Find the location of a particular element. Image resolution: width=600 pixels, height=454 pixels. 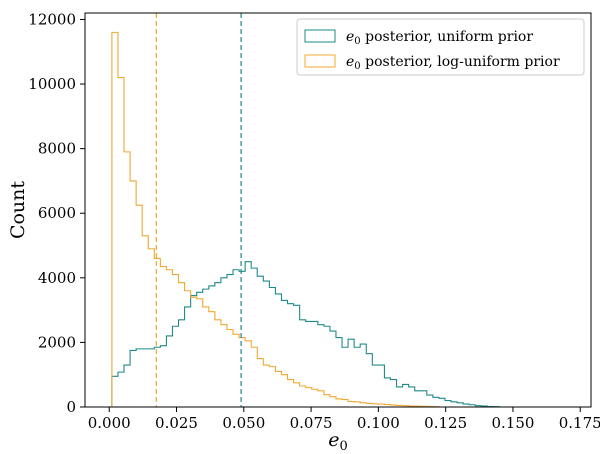

x-tick-label: 0.125 is located at coordinates (445, 423).